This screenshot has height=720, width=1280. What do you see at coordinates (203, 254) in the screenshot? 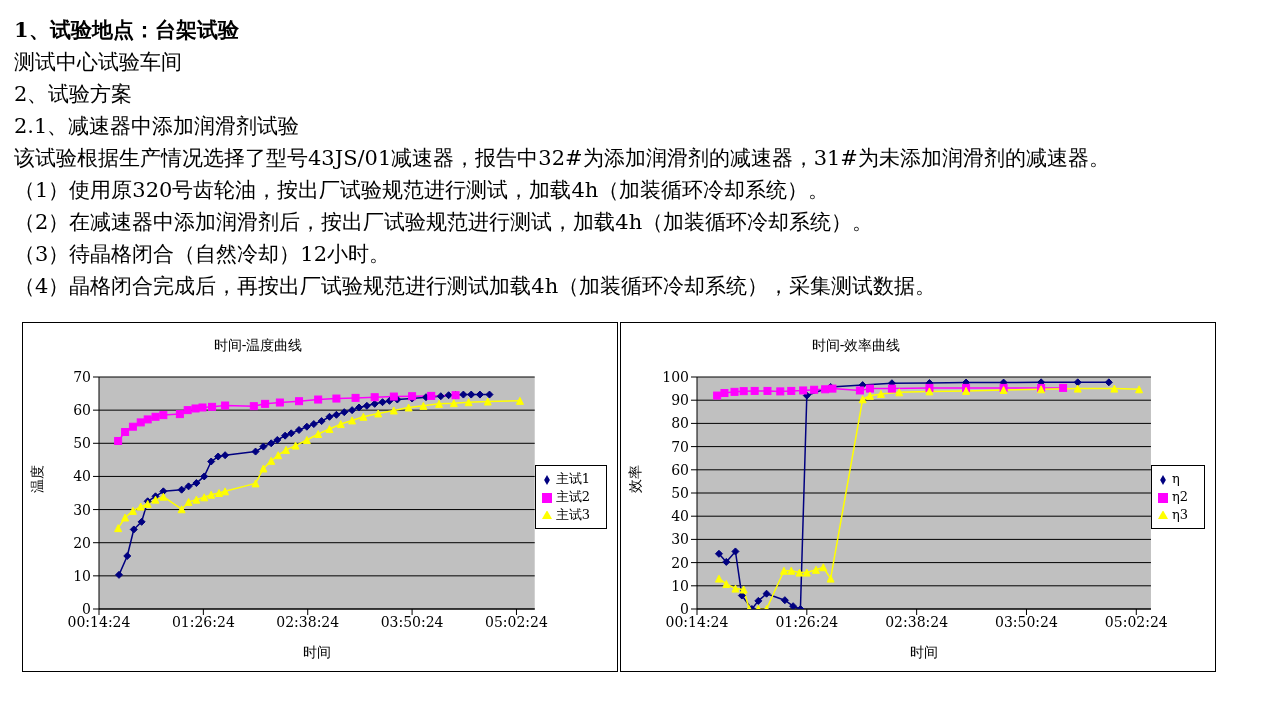
I see `text: （3）待晶格闭合（自然冷却）12小时。` at bounding box center [203, 254].